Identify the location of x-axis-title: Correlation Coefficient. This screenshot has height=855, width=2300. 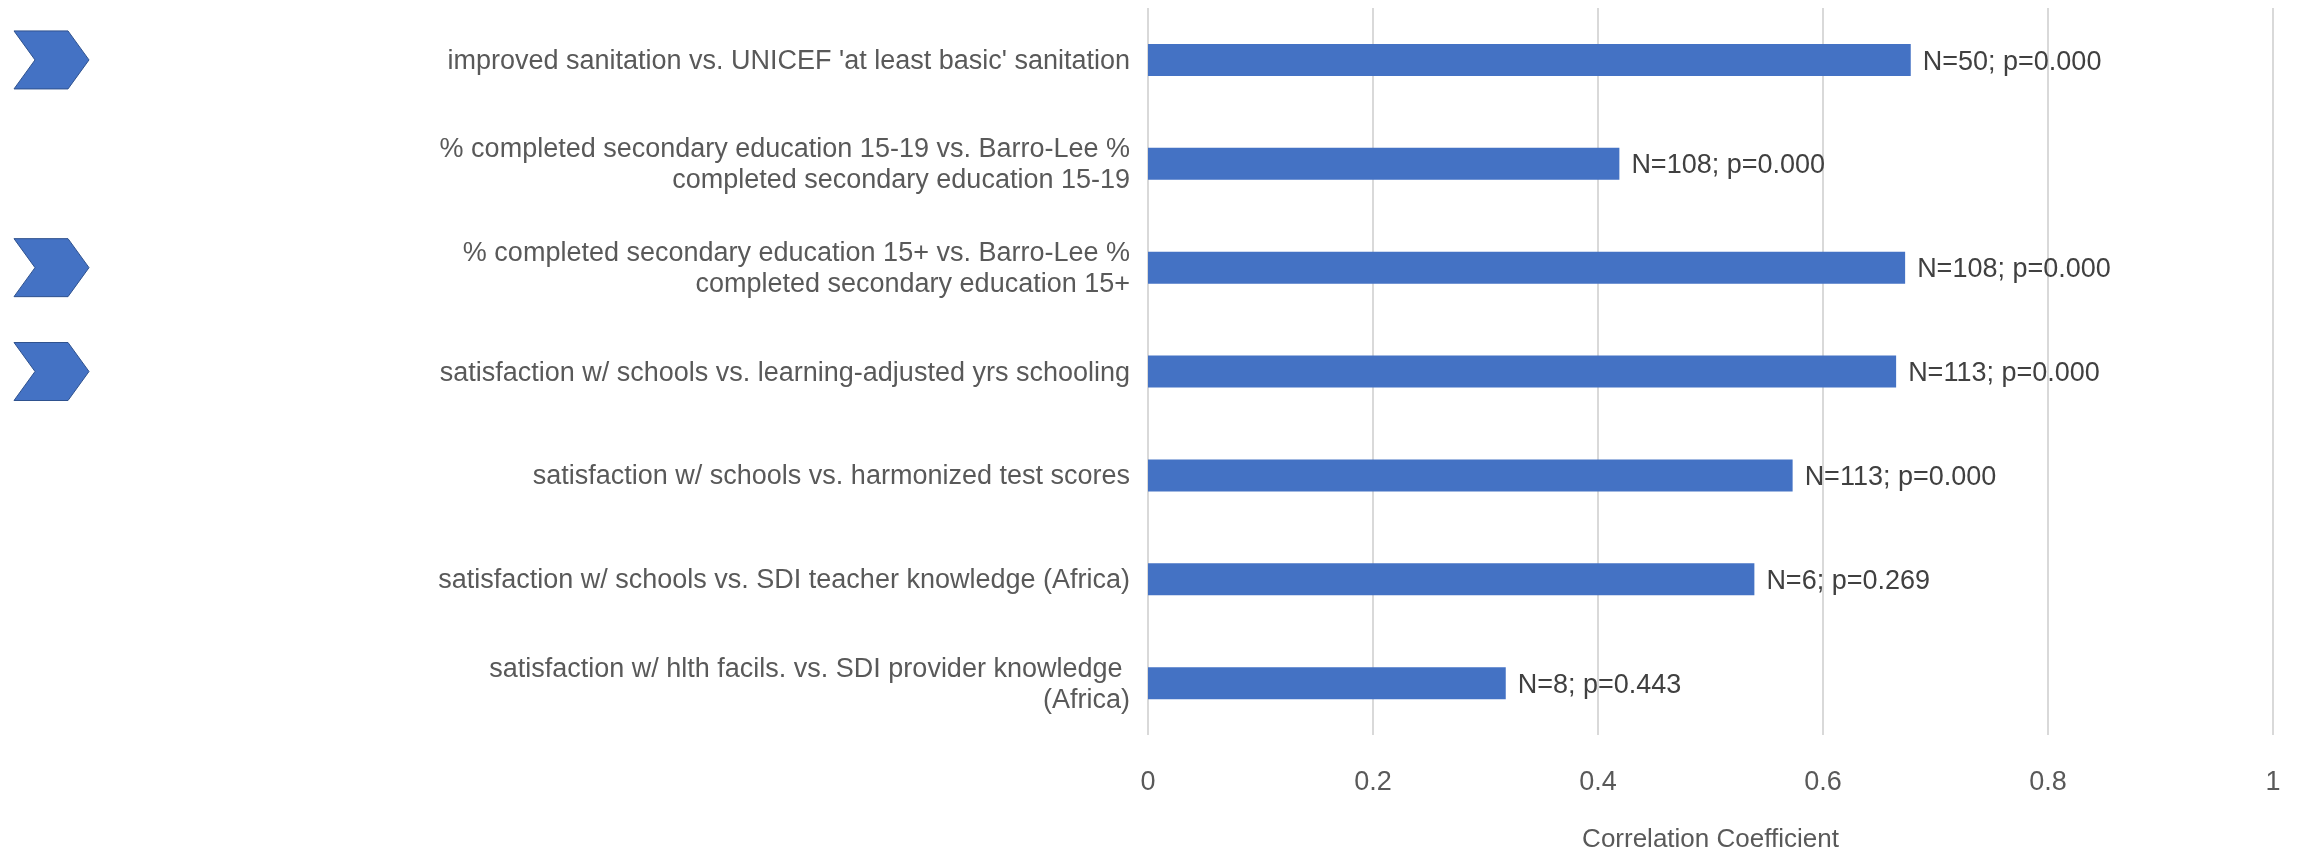
(1711, 838).